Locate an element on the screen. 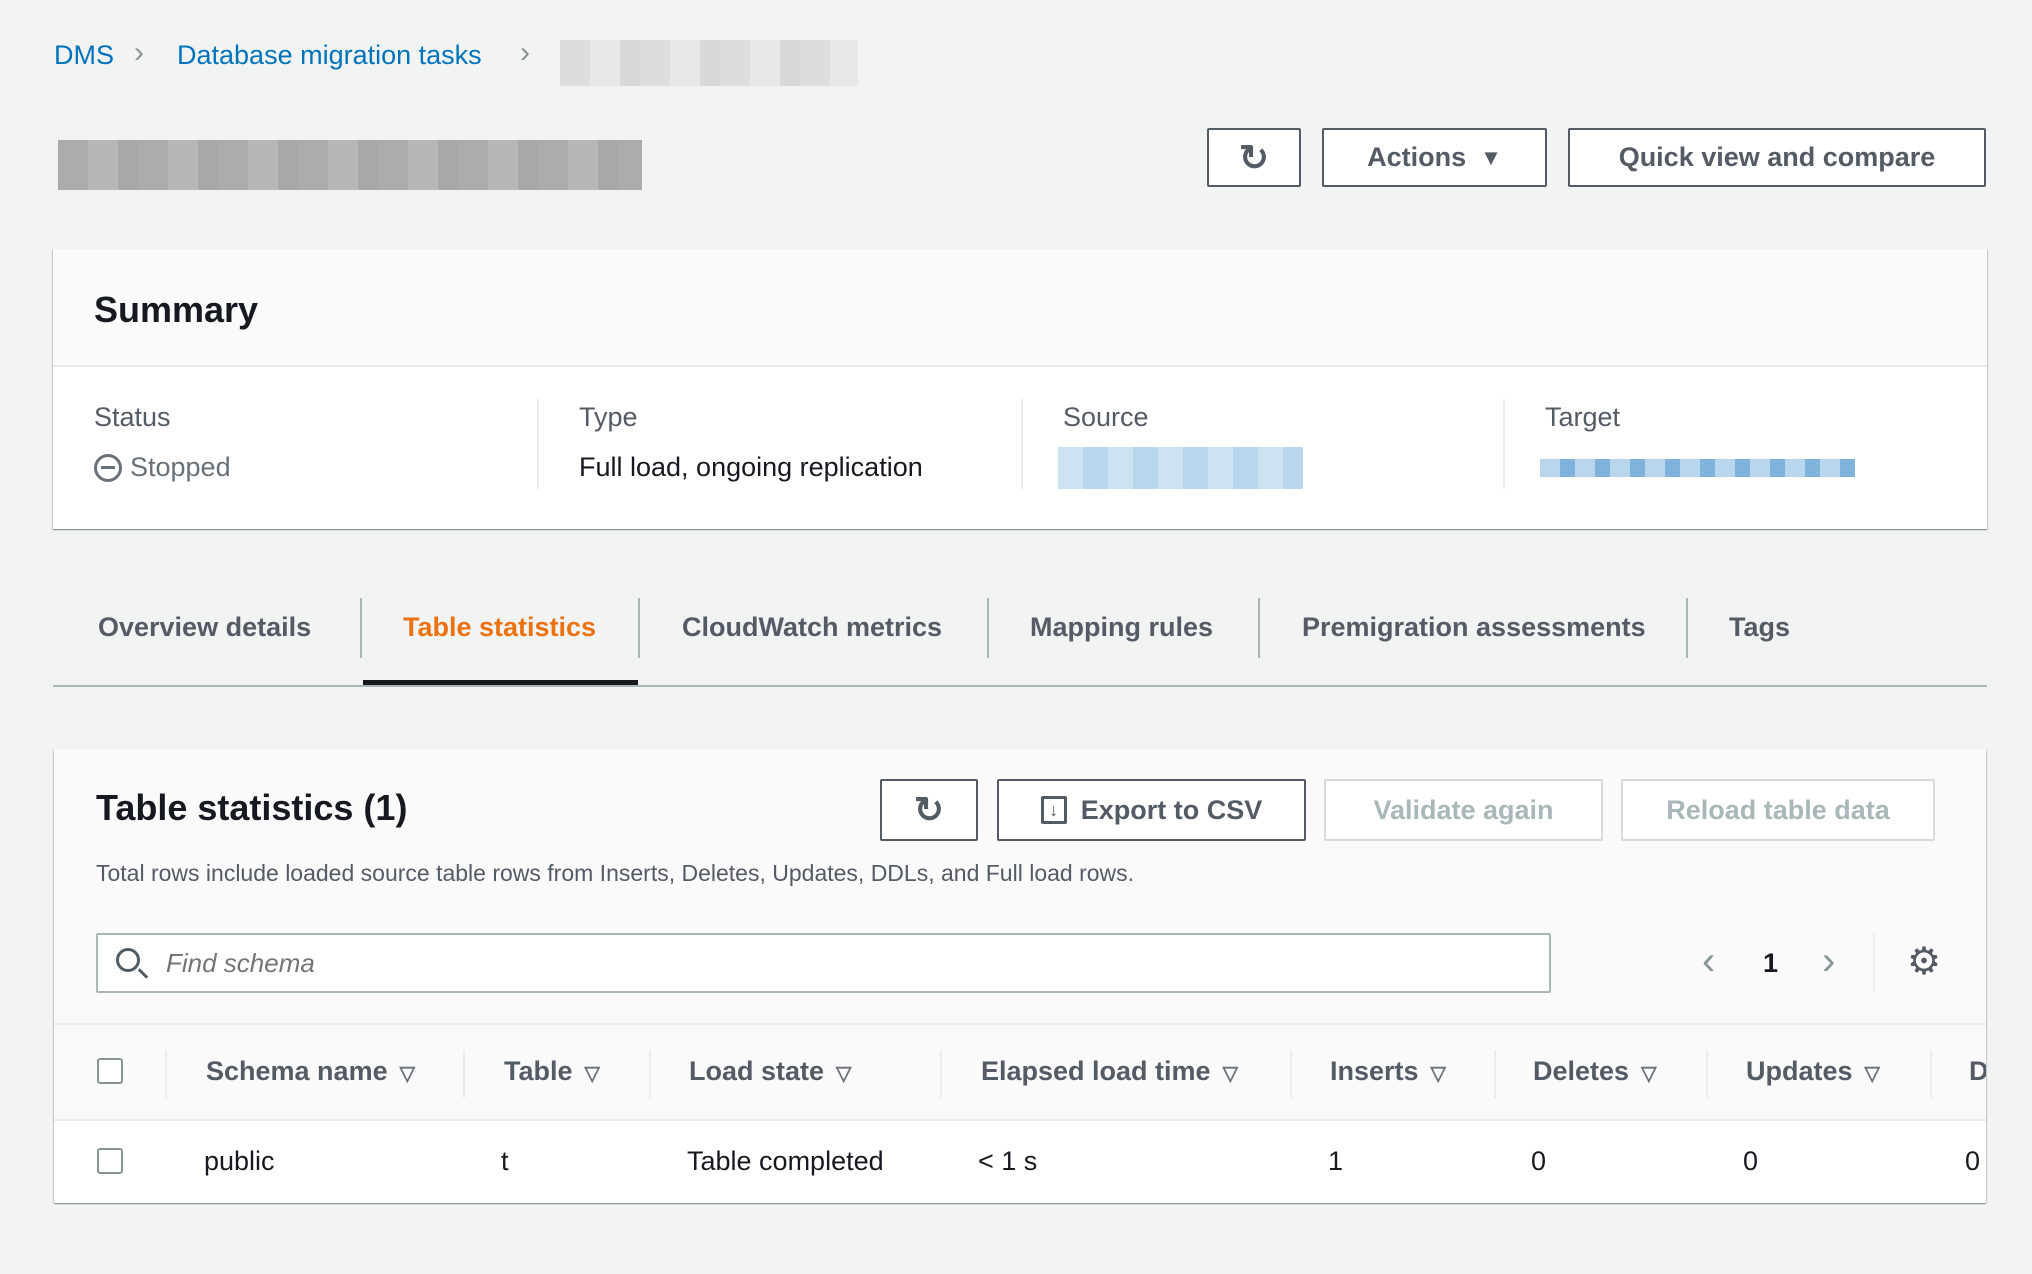 This screenshot has width=2032, height=1274. column-header: Load state ▽ is located at coordinates (770, 1071).